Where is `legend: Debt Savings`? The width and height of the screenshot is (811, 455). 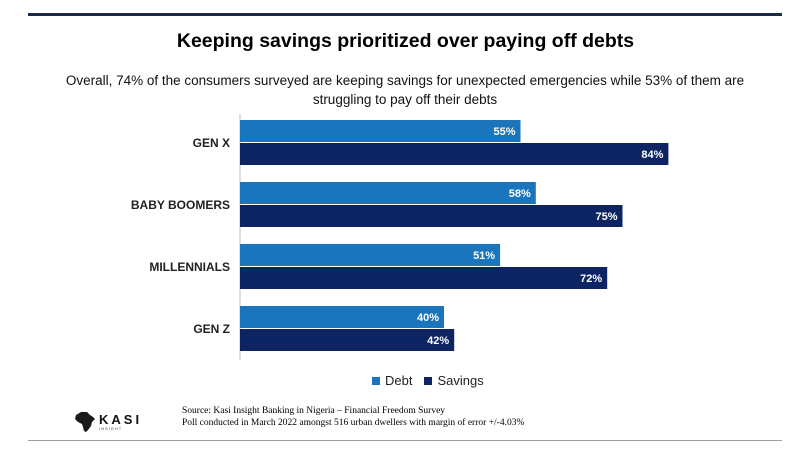 legend: Debt Savings is located at coordinates (434, 380).